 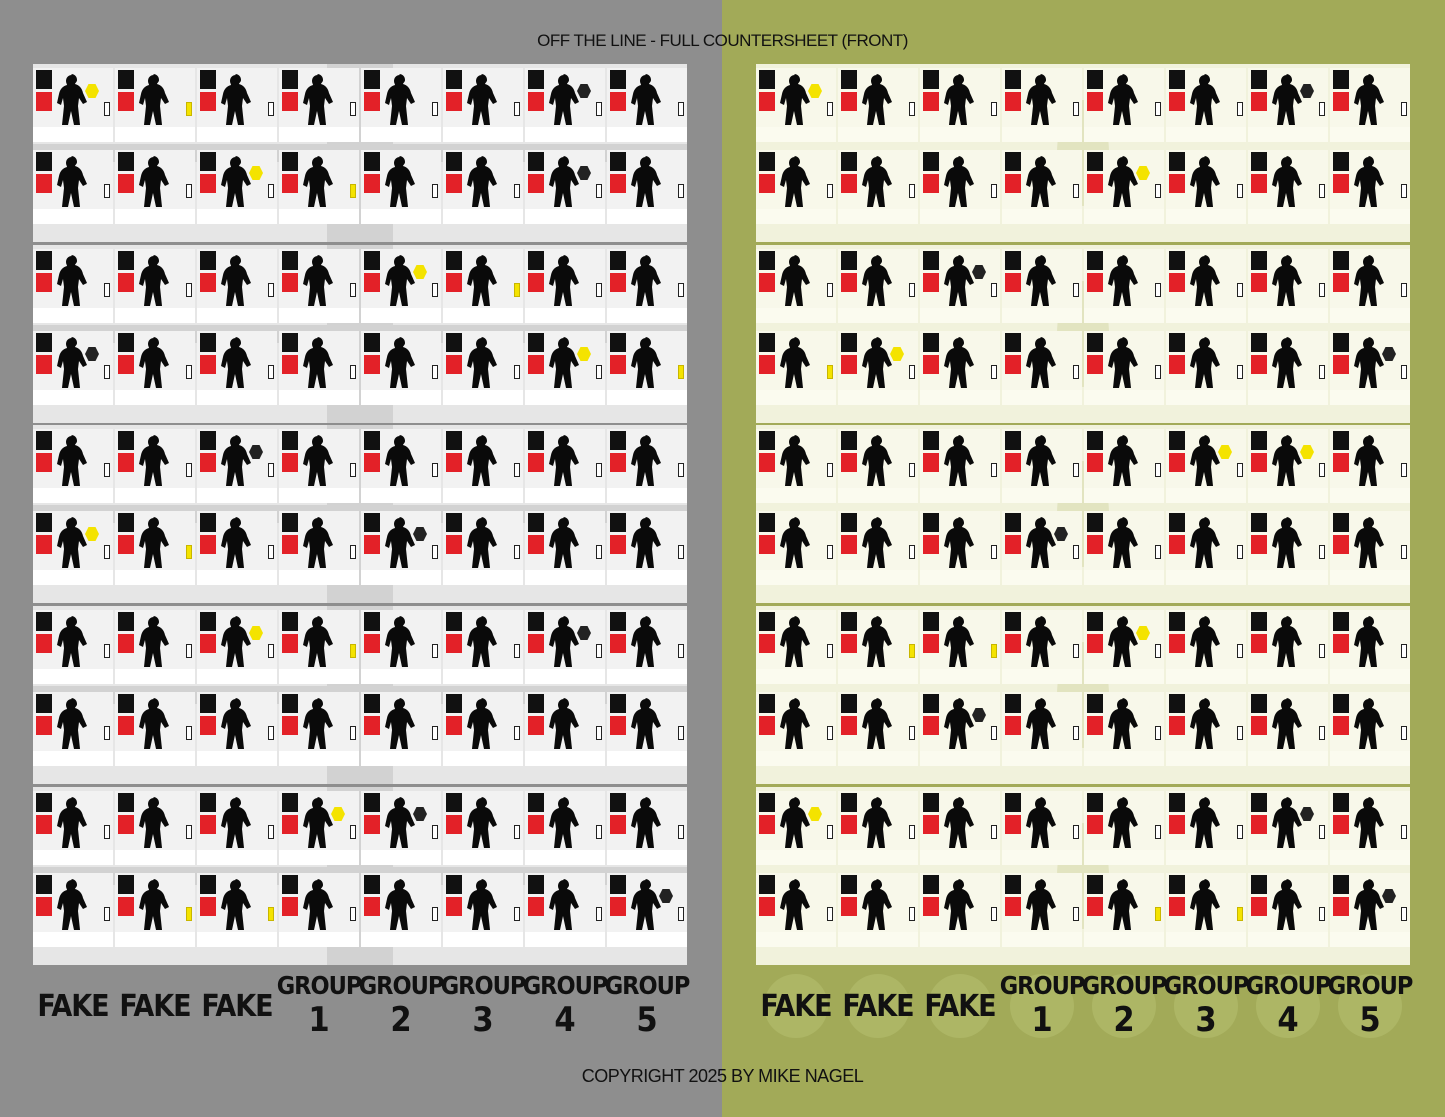 I want to click on german-group-marker: GROUP 5, so click(x=648, y=1006).